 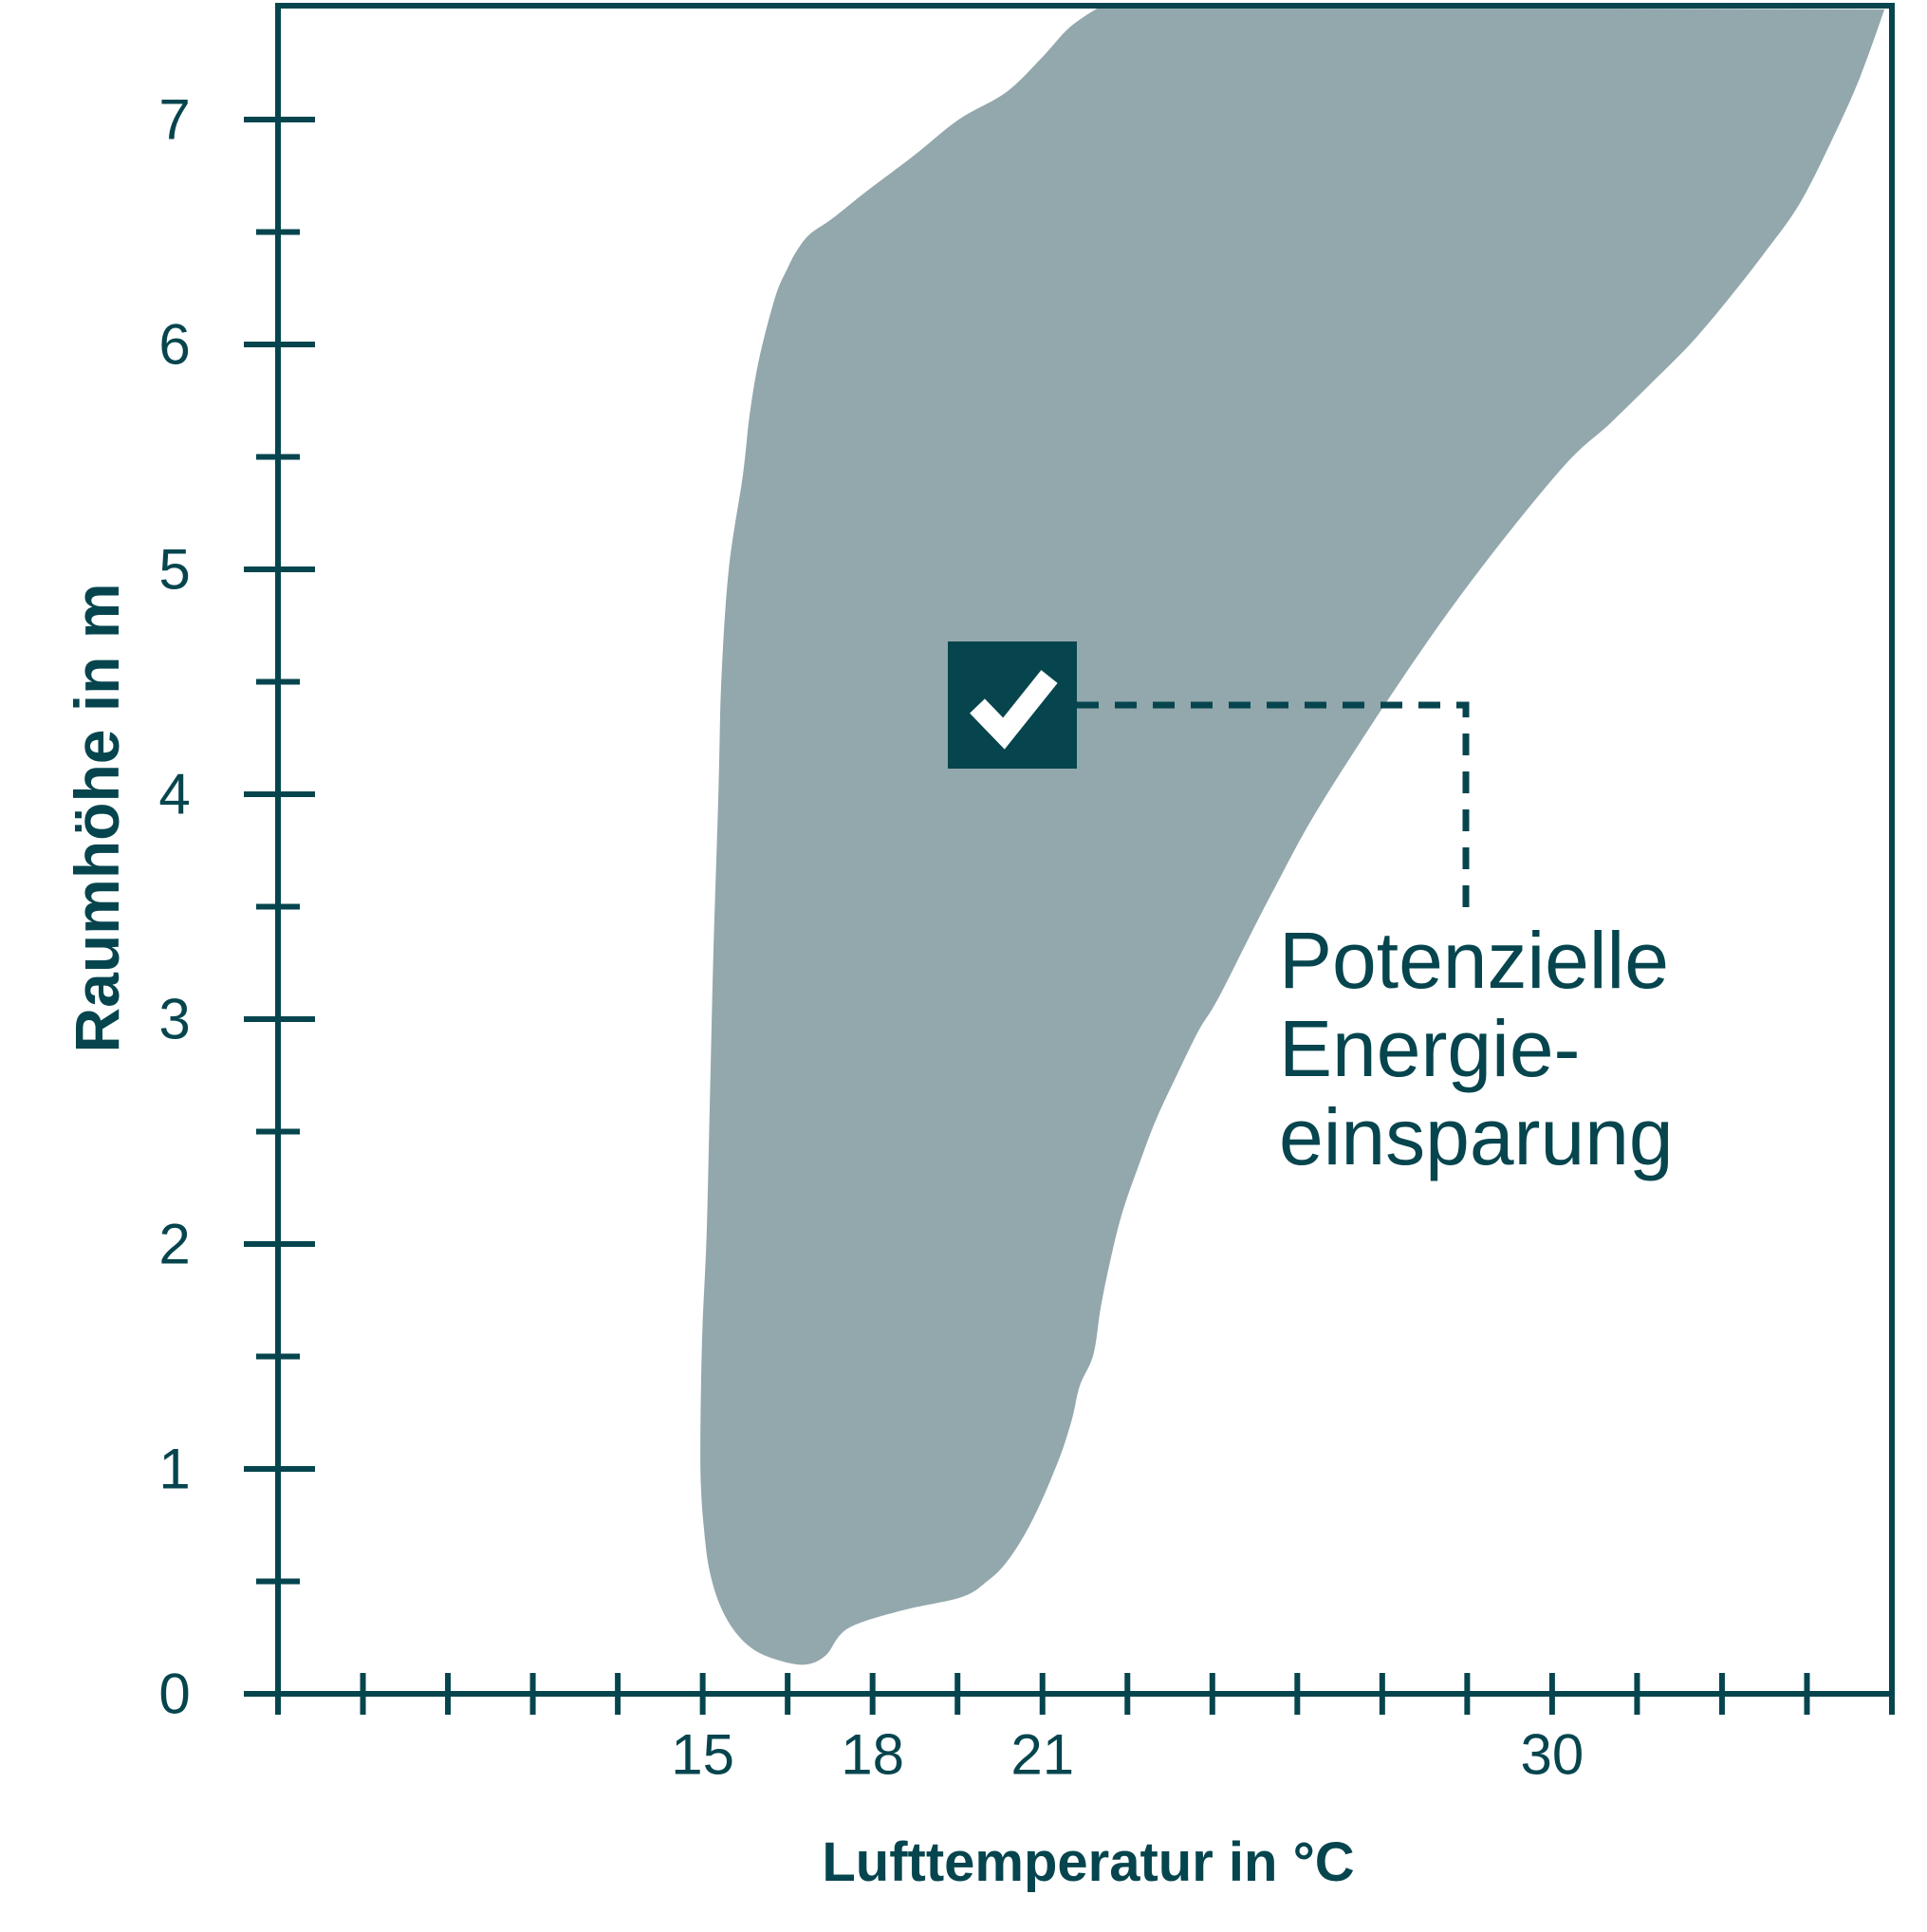 What do you see at coordinates (174, 120) in the screenshot?
I see `y-tick-label: 7` at bounding box center [174, 120].